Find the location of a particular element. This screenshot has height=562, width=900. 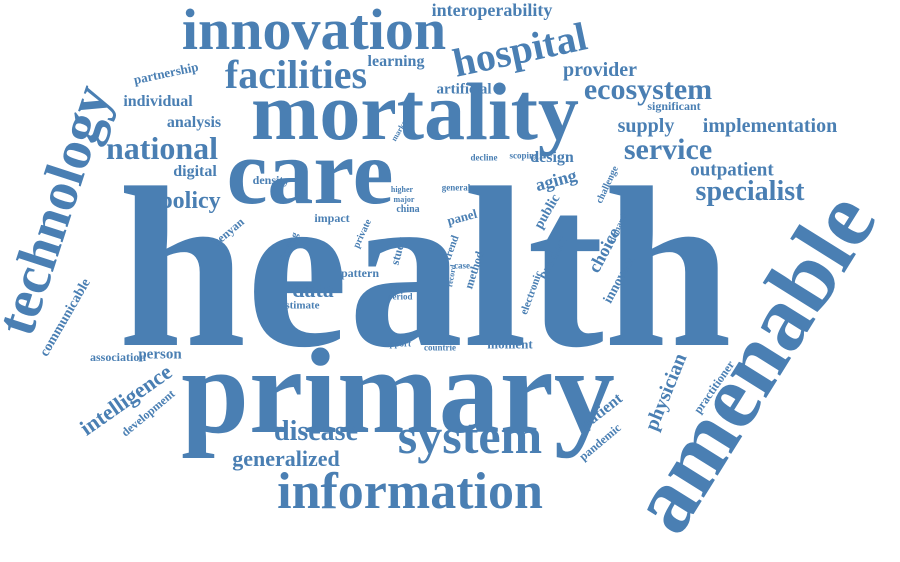

word-analysis: analysis is located at coordinates (194, 122).